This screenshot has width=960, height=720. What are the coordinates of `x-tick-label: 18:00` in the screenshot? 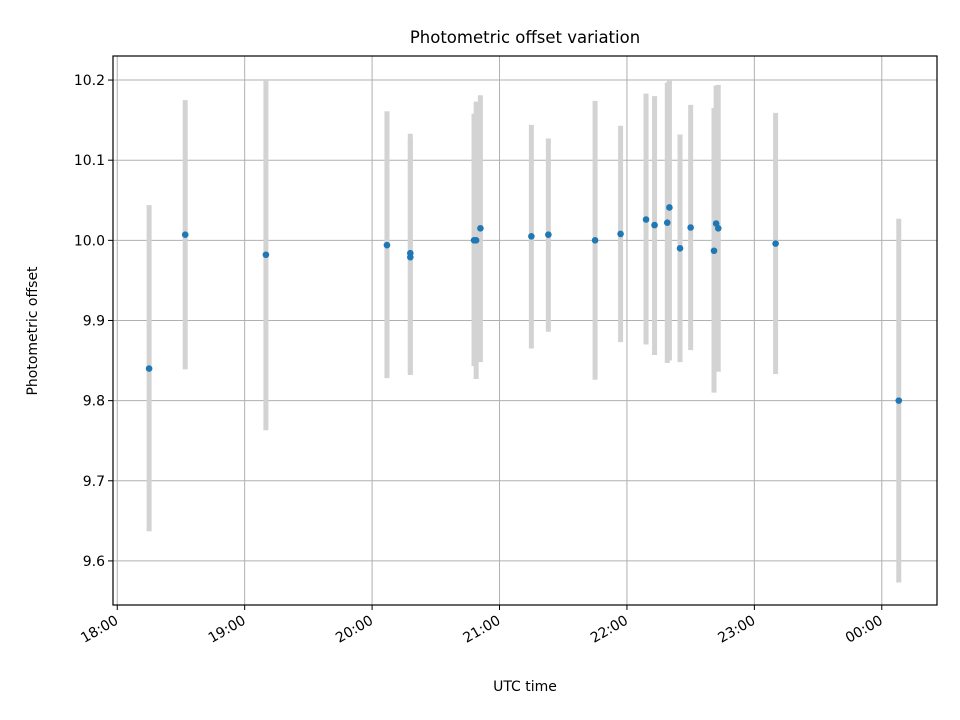 It's located at (99, 630).